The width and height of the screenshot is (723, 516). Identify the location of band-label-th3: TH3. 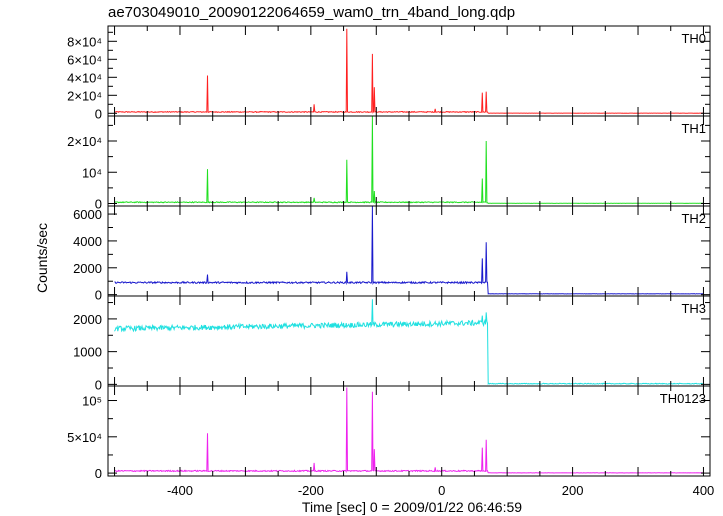
(693, 308).